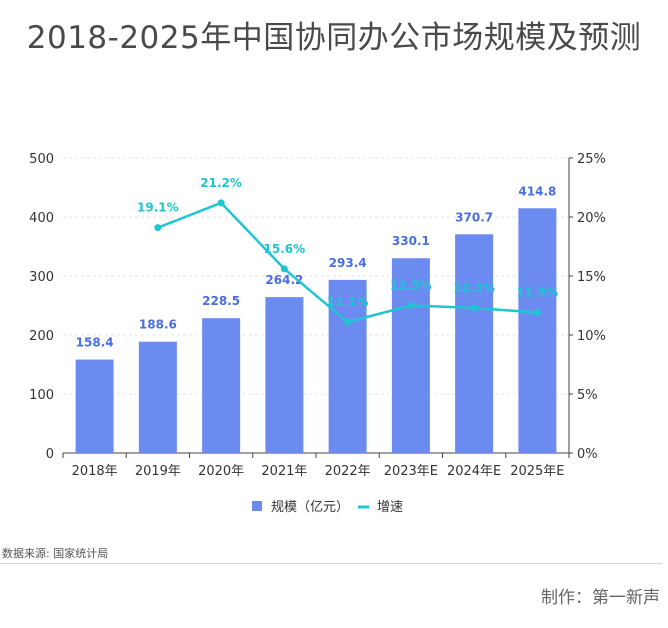 This screenshot has height=628, width=668. Describe the element at coordinates (348, 263) in the screenshot. I see `bar-value-label: 293.4` at that location.